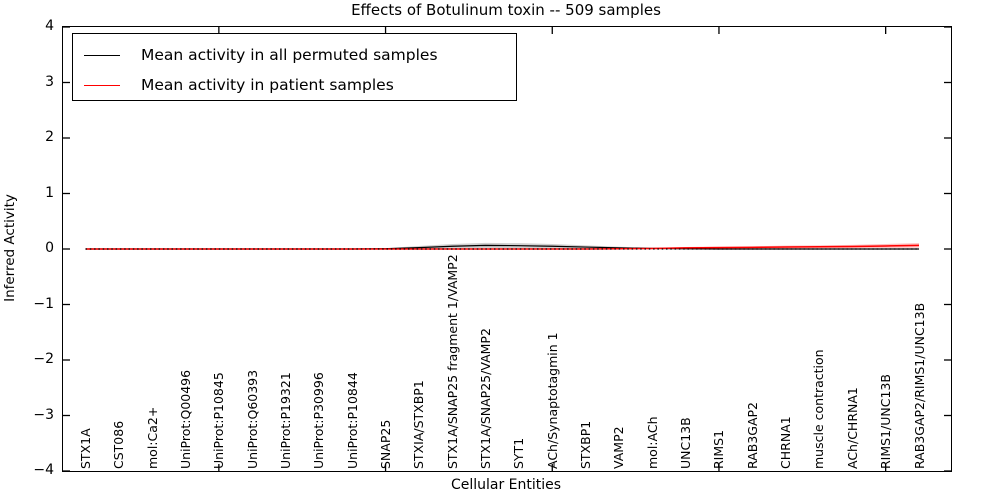 The image size is (1000, 500). I want to click on x-category-label: SNAP25, so click(386, 444).